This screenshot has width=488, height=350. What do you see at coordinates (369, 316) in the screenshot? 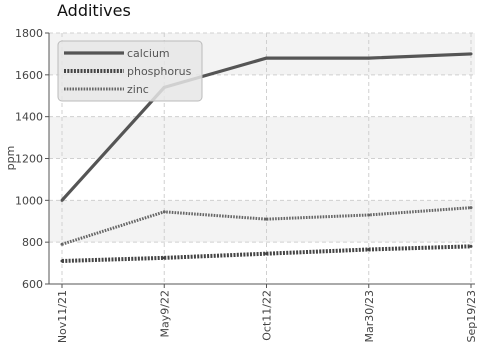
I see `x-tick-label: Mar30/23` at bounding box center [369, 316].